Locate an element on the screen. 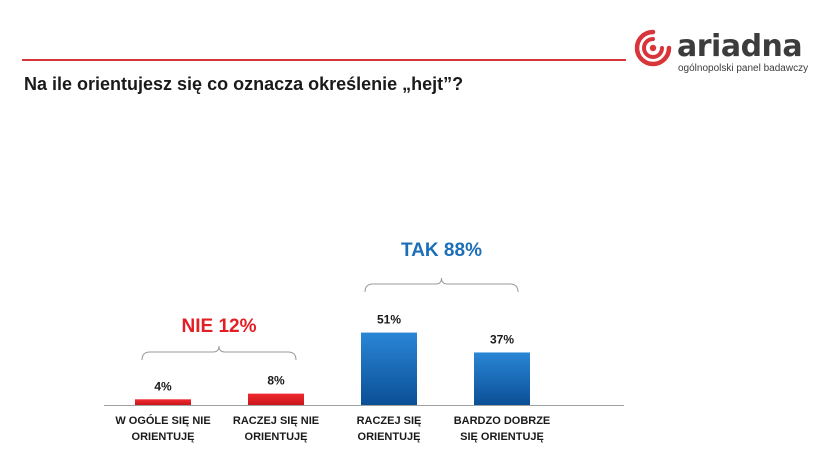 This screenshot has height=475, width=826. brand-tagline: ogólnopolski panel badawczy is located at coordinates (743, 68).